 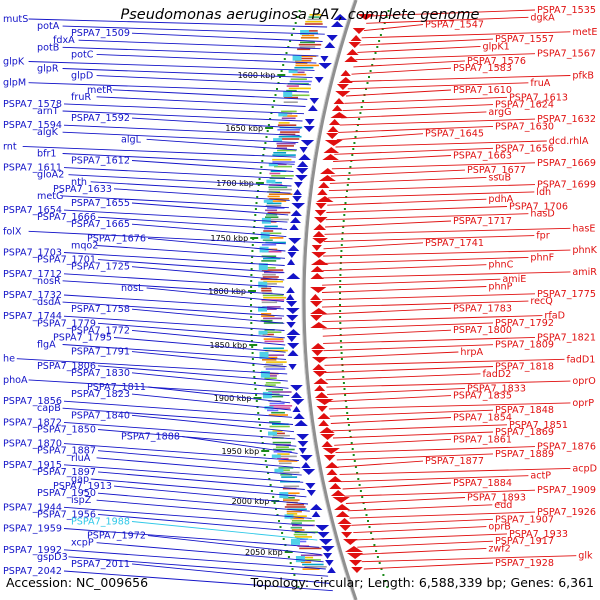 I want to click on gene-label-left: he, so click(x=9, y=359).